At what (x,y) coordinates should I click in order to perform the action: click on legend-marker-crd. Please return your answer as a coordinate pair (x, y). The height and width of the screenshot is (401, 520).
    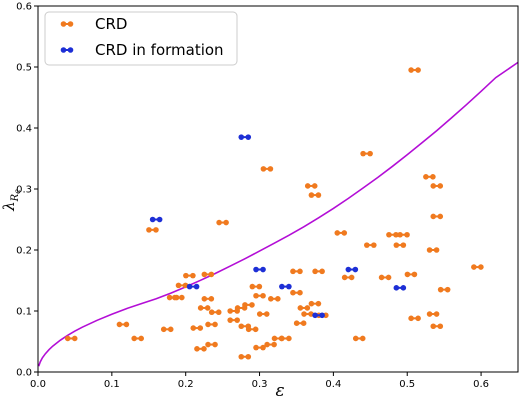
    Looking at the image, I should click on (67, 24).